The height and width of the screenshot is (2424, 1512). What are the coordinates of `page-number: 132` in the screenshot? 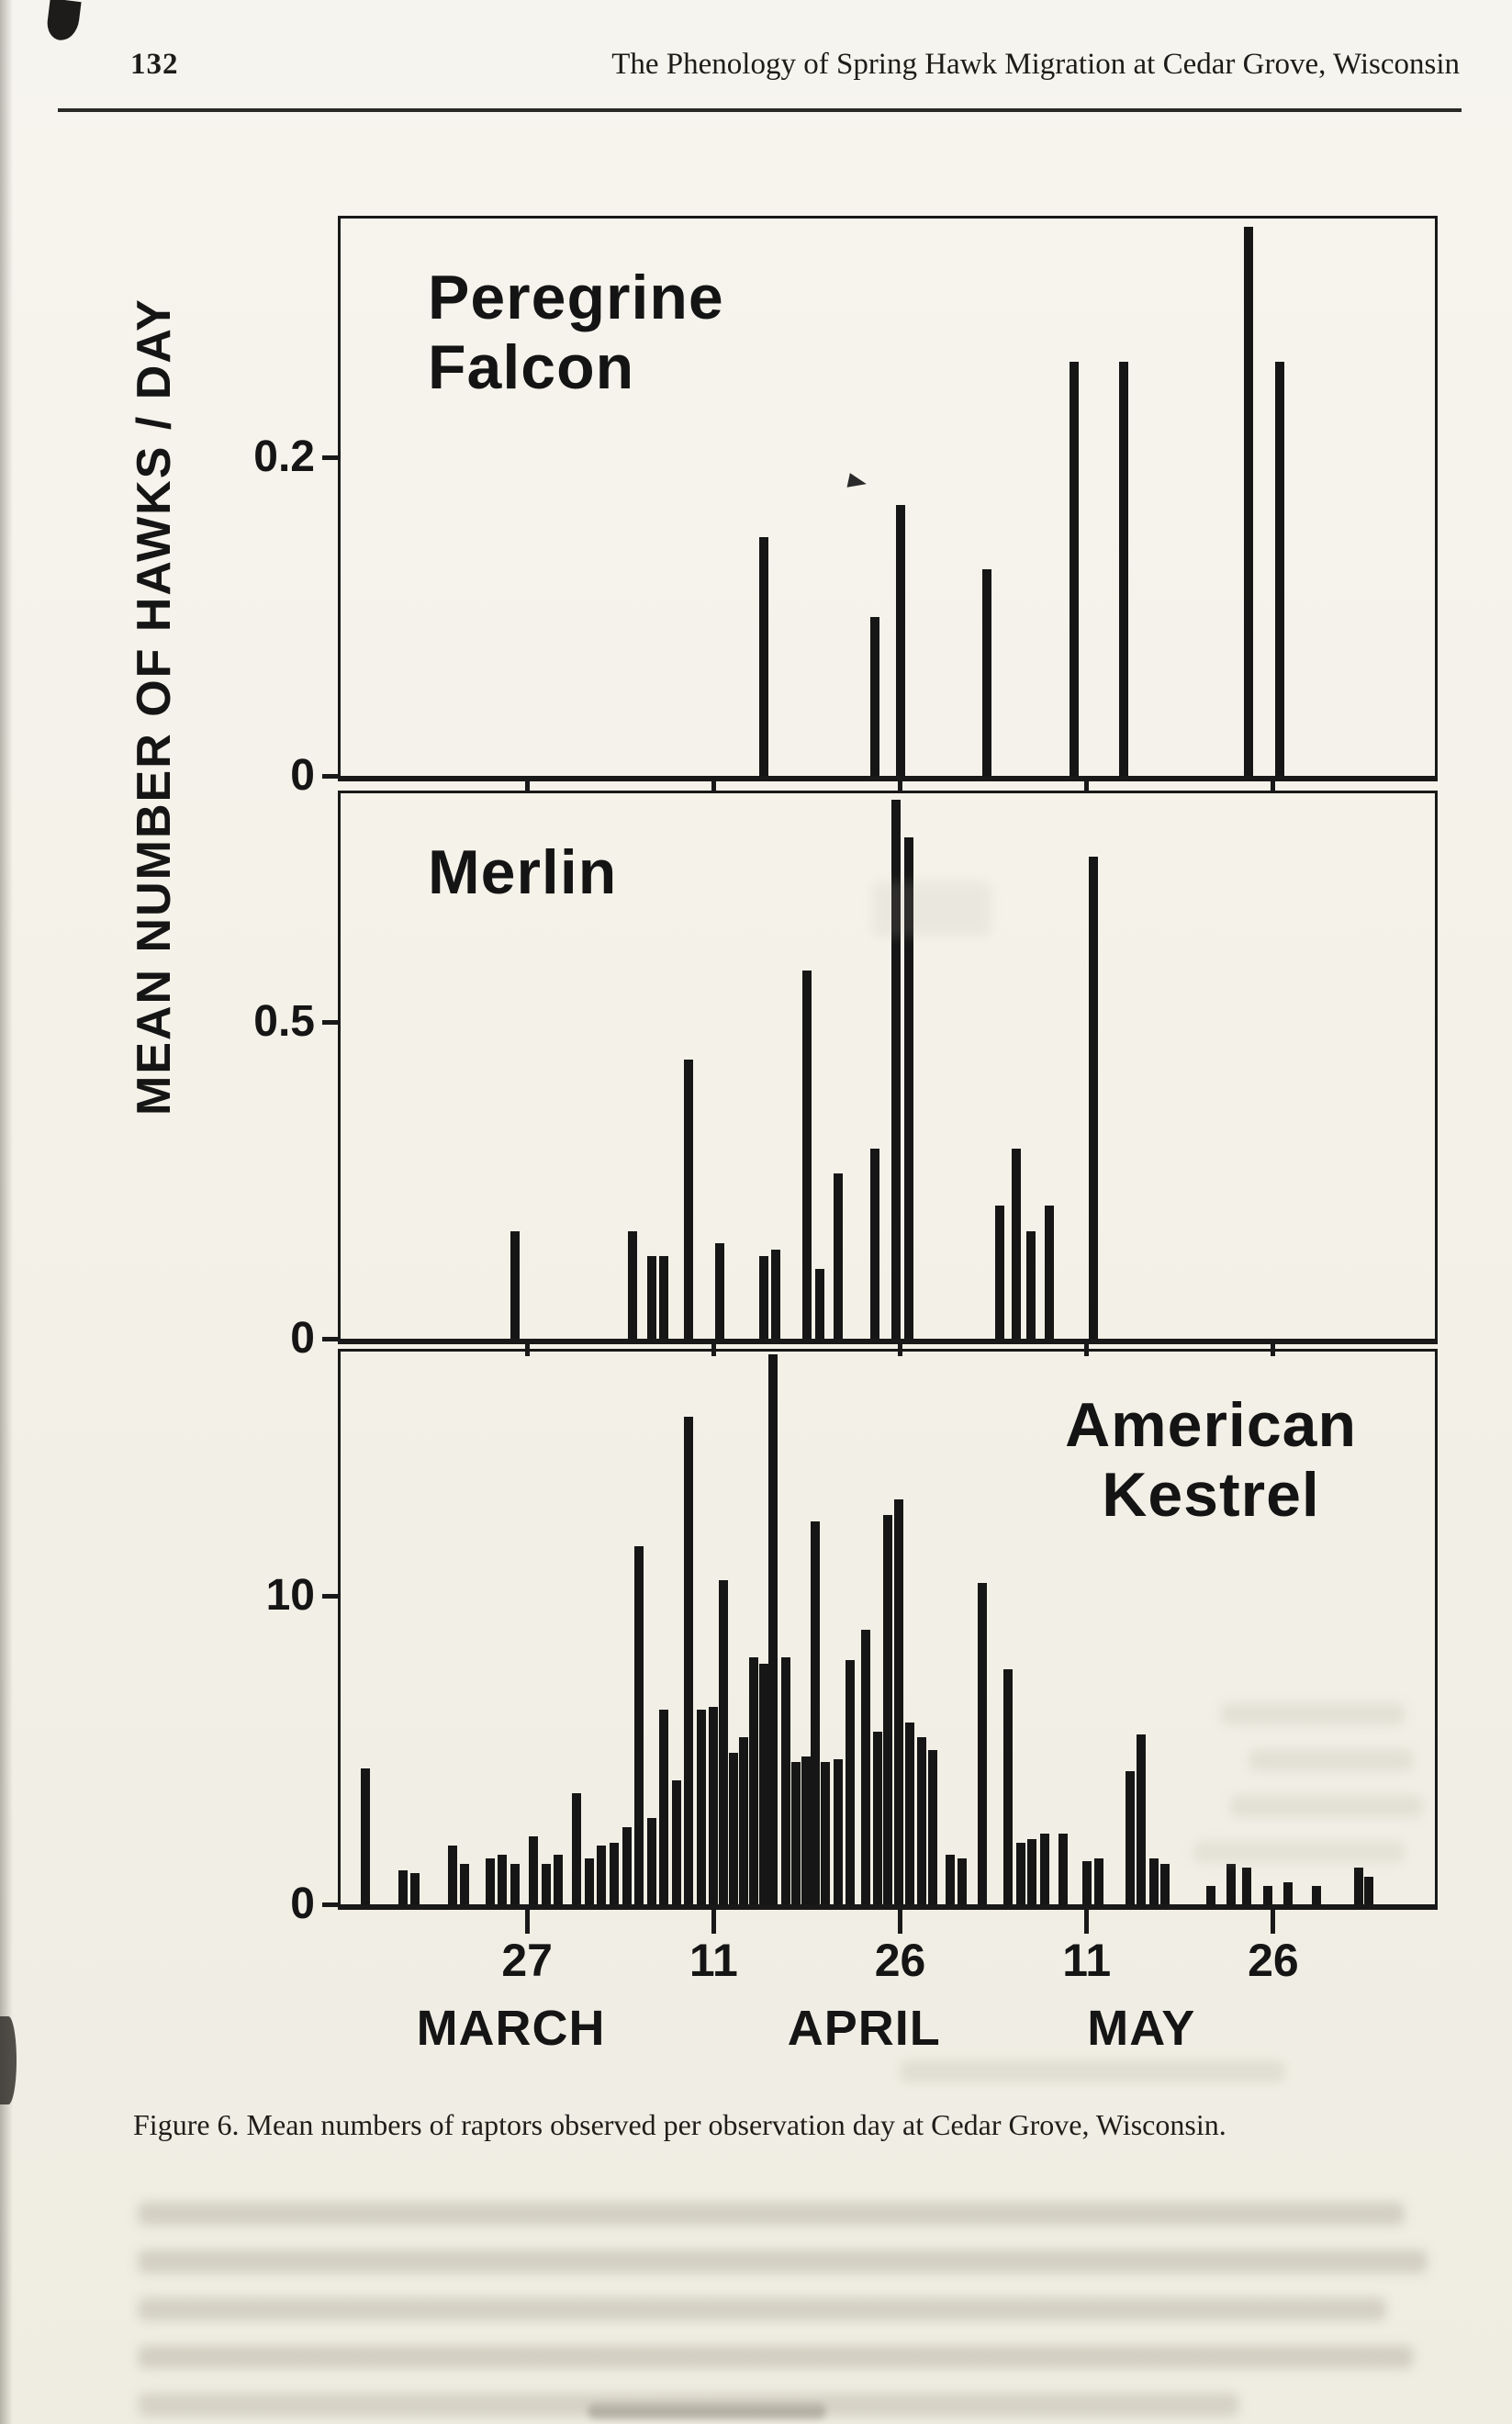 It's located at (154, 65).